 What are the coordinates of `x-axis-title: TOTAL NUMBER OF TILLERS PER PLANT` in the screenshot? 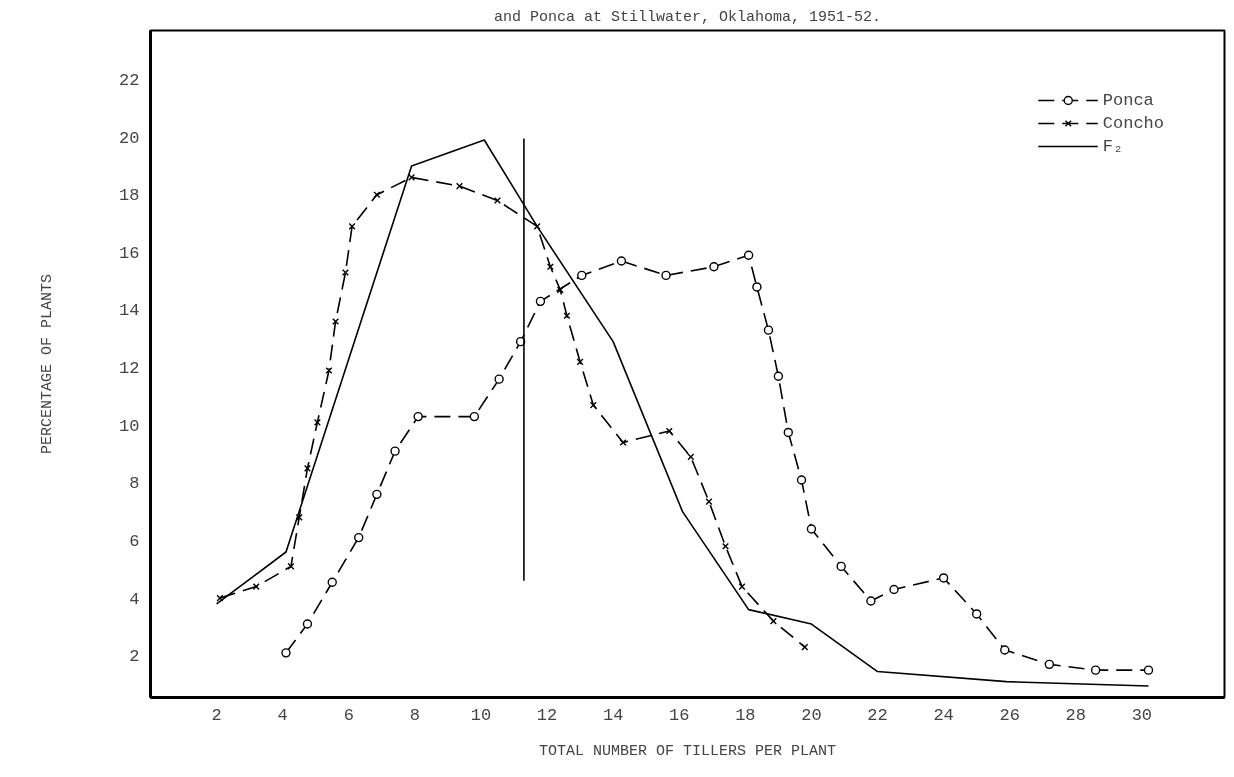 It's located at (687, 751).